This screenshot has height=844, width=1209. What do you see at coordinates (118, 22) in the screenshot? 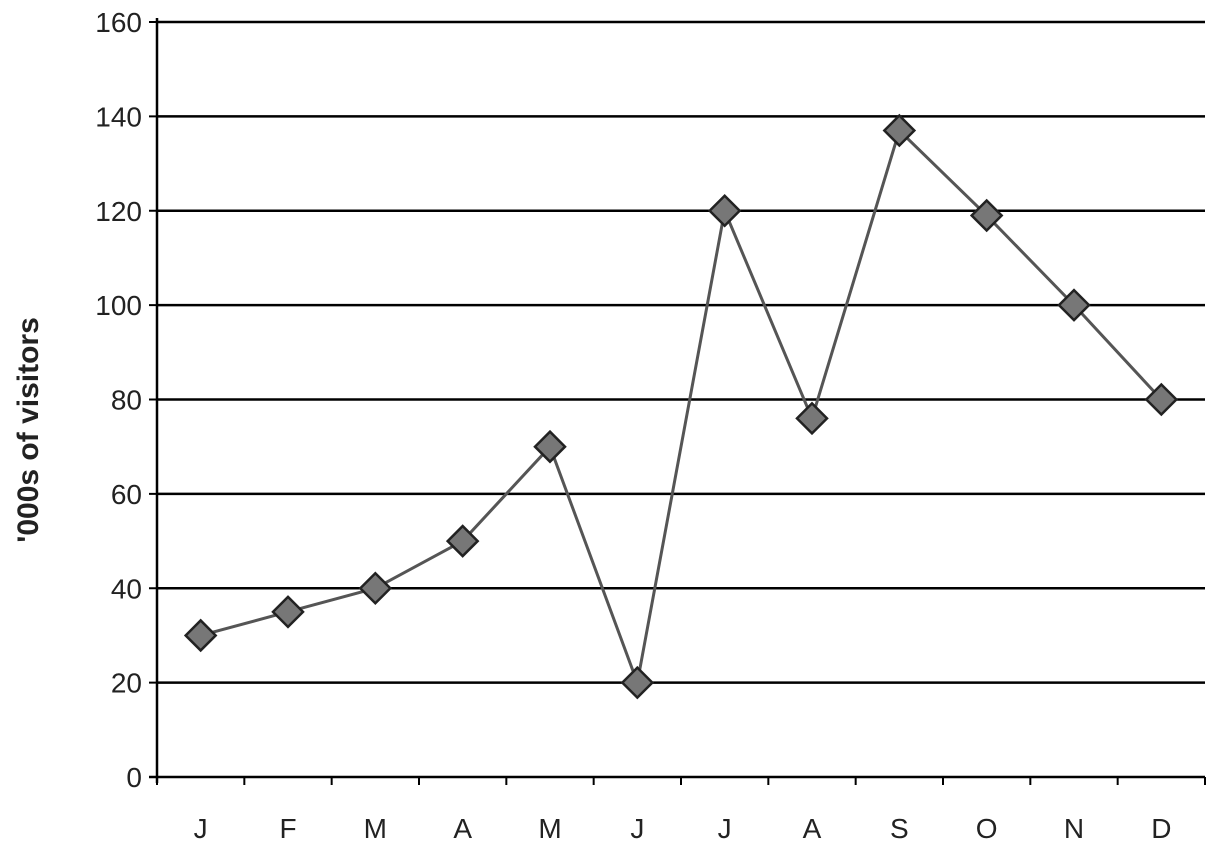
I see `y-tick-label: 160` at bounding box center [118, 22].